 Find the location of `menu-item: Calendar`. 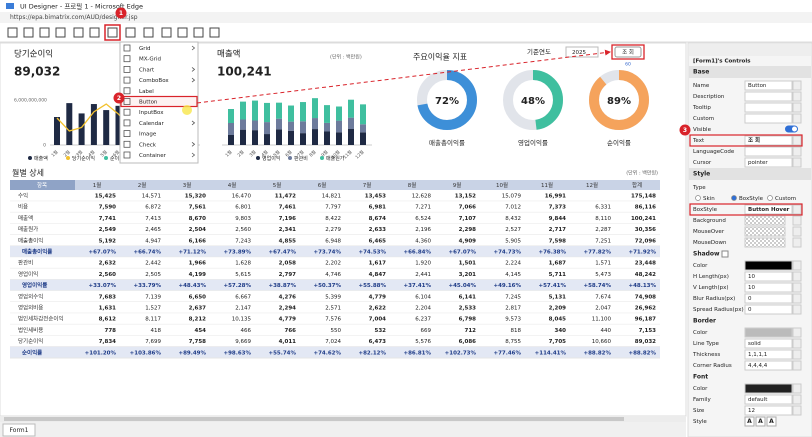

menu-item: Calendar is located at coordinates (151, 124).